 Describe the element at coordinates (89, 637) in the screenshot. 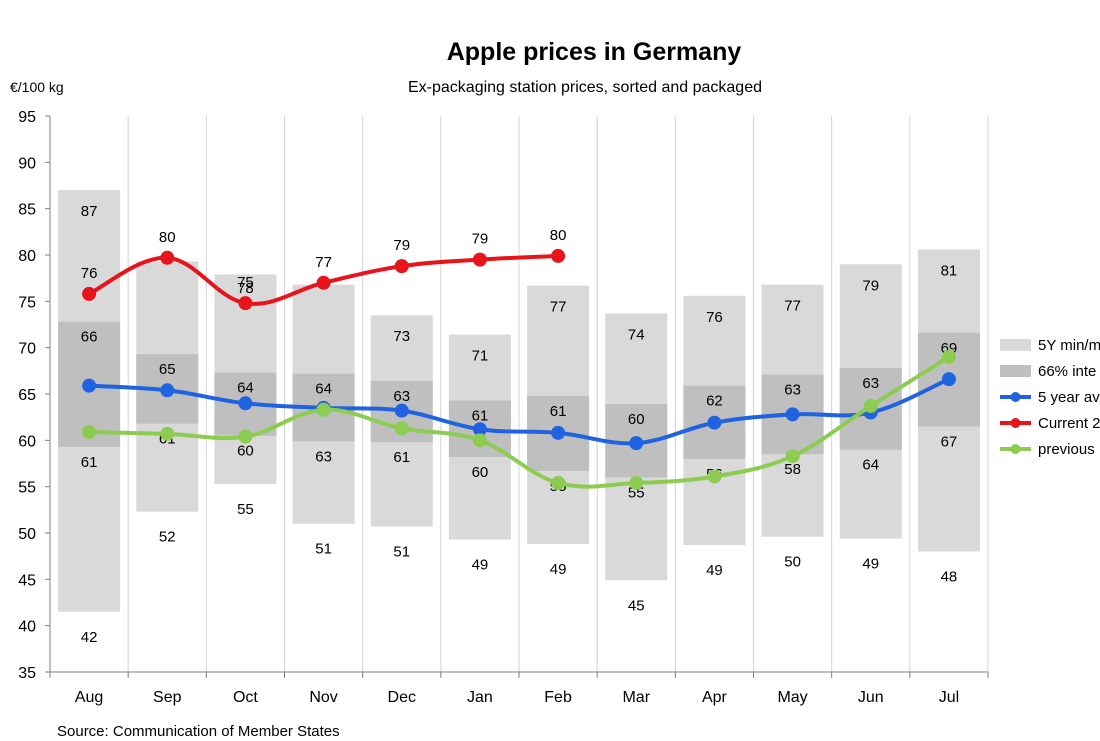

I see `min-label: 42` at that location.